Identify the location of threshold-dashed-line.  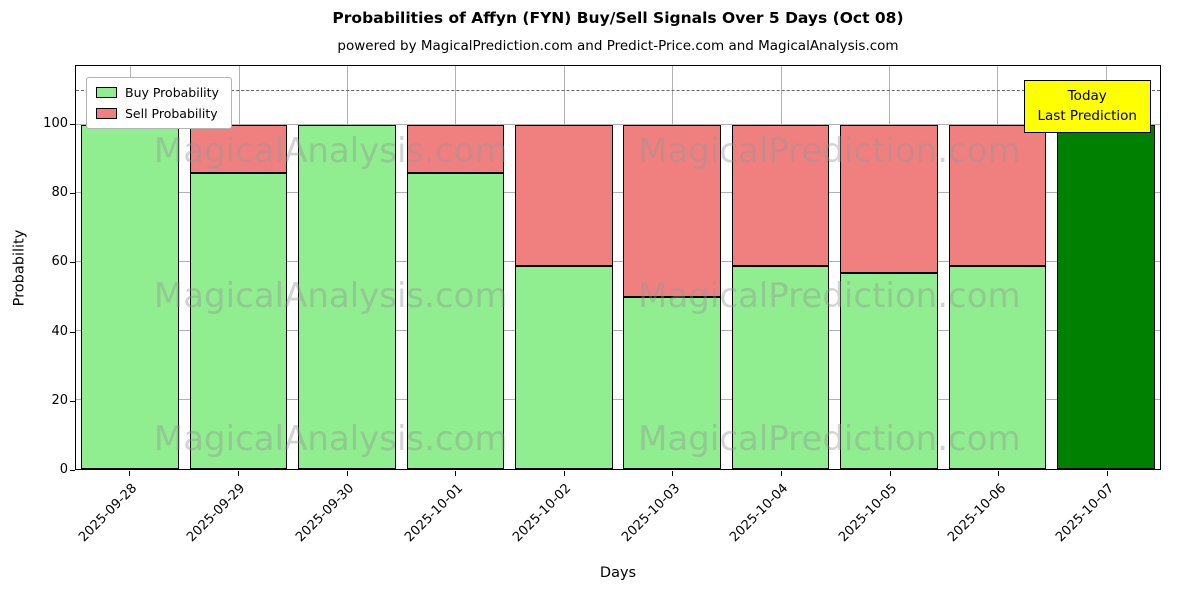
(618, 91).